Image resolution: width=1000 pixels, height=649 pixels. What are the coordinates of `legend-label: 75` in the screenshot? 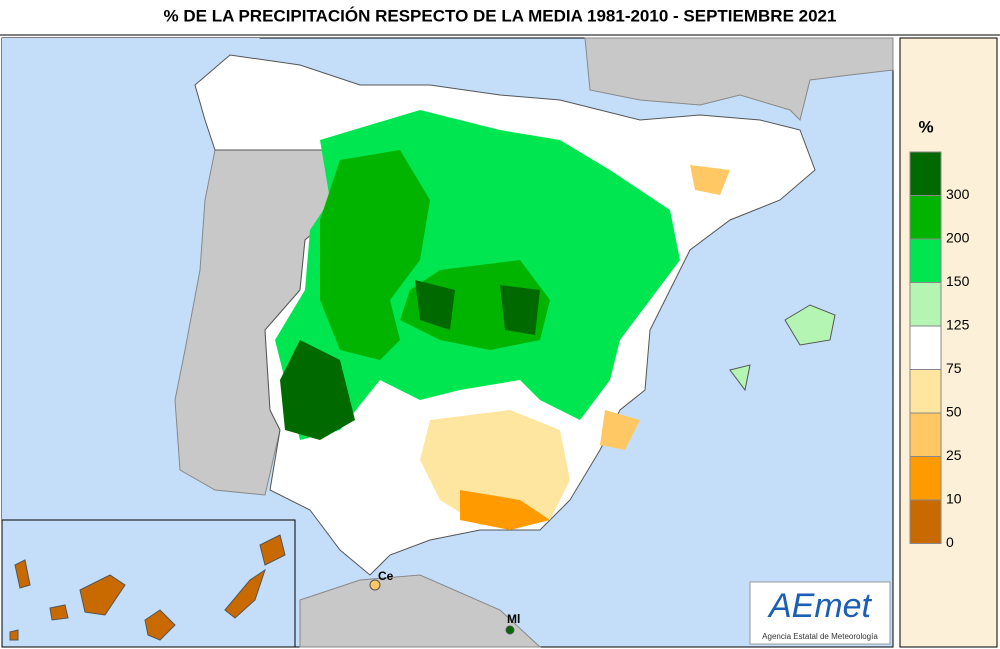 It's located at (954, 368).